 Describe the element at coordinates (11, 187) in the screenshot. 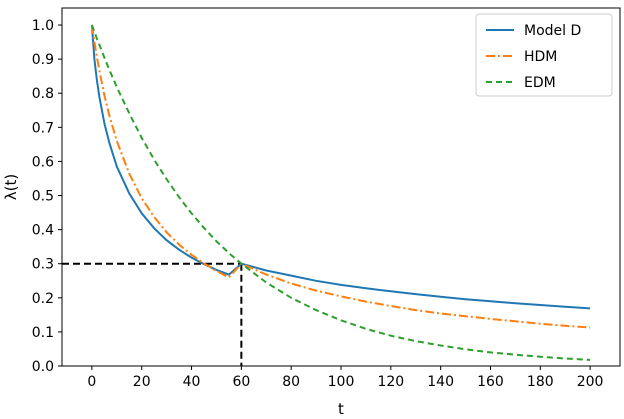

I see `y-axis-label: λ(t)` at that location.